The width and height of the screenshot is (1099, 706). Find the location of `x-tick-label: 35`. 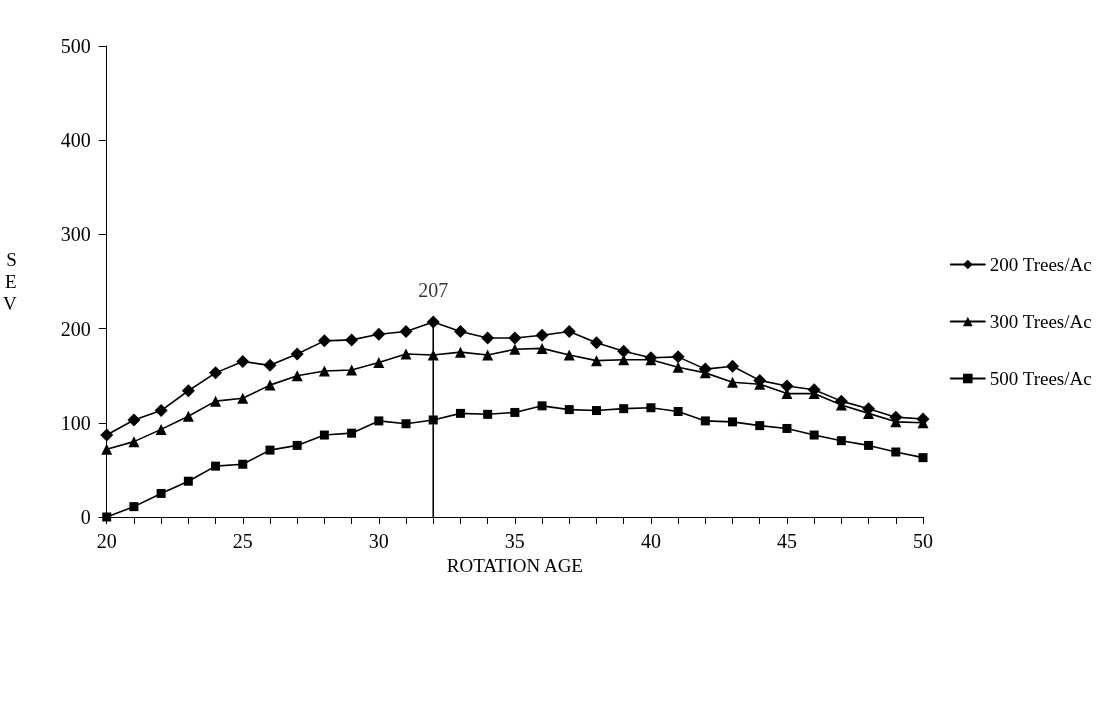

x-tick-label: 35 is located at coordinates (514, 541).